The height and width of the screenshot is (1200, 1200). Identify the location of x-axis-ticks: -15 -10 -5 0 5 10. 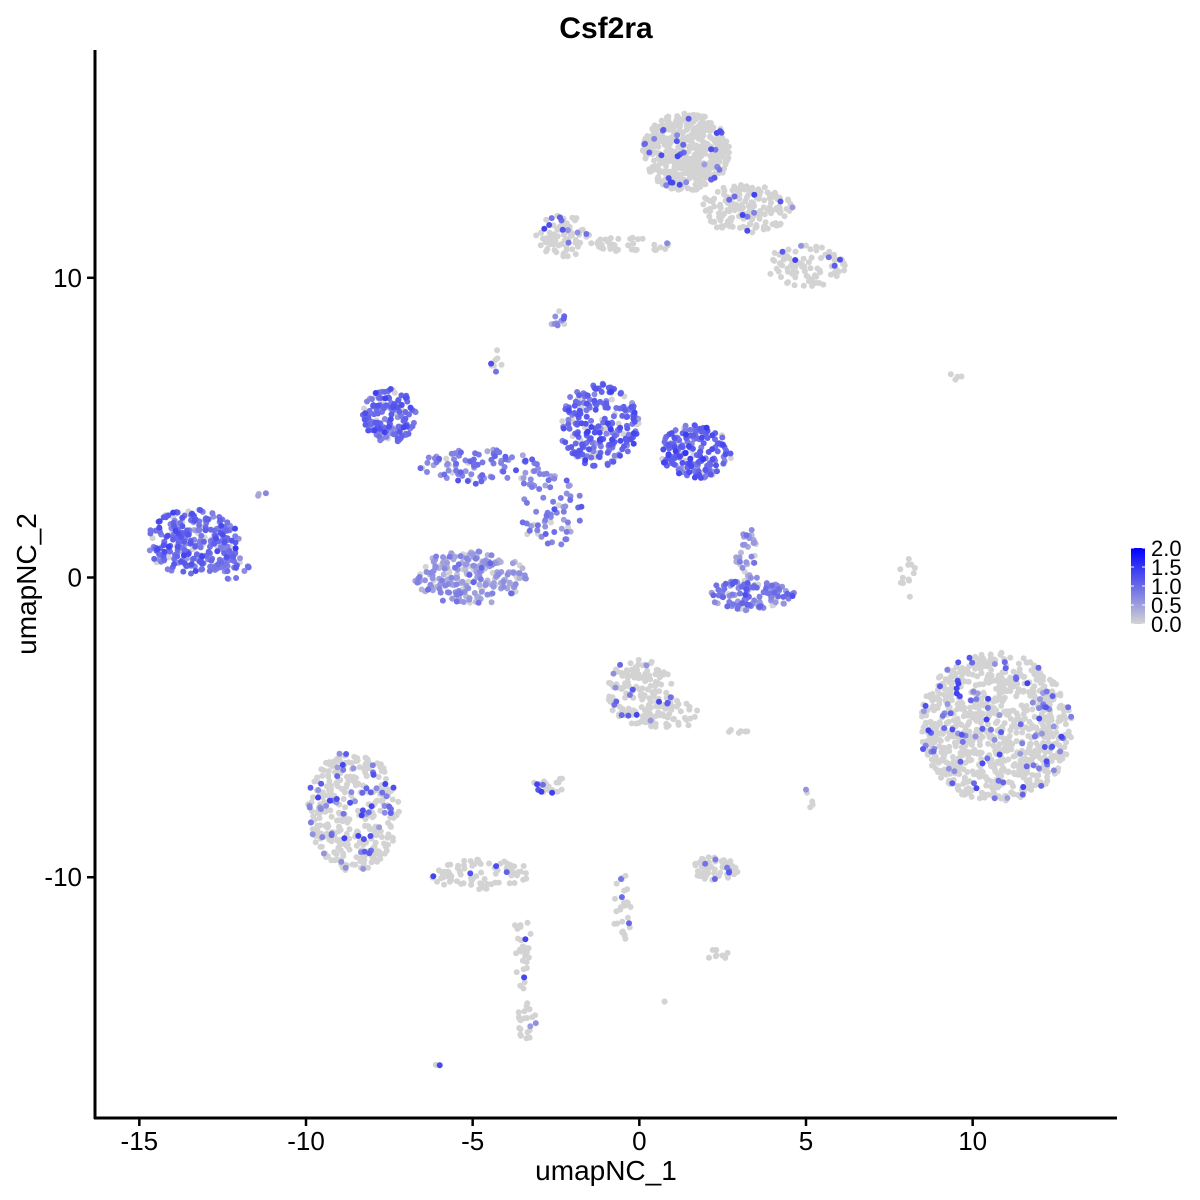
(554, 1137).